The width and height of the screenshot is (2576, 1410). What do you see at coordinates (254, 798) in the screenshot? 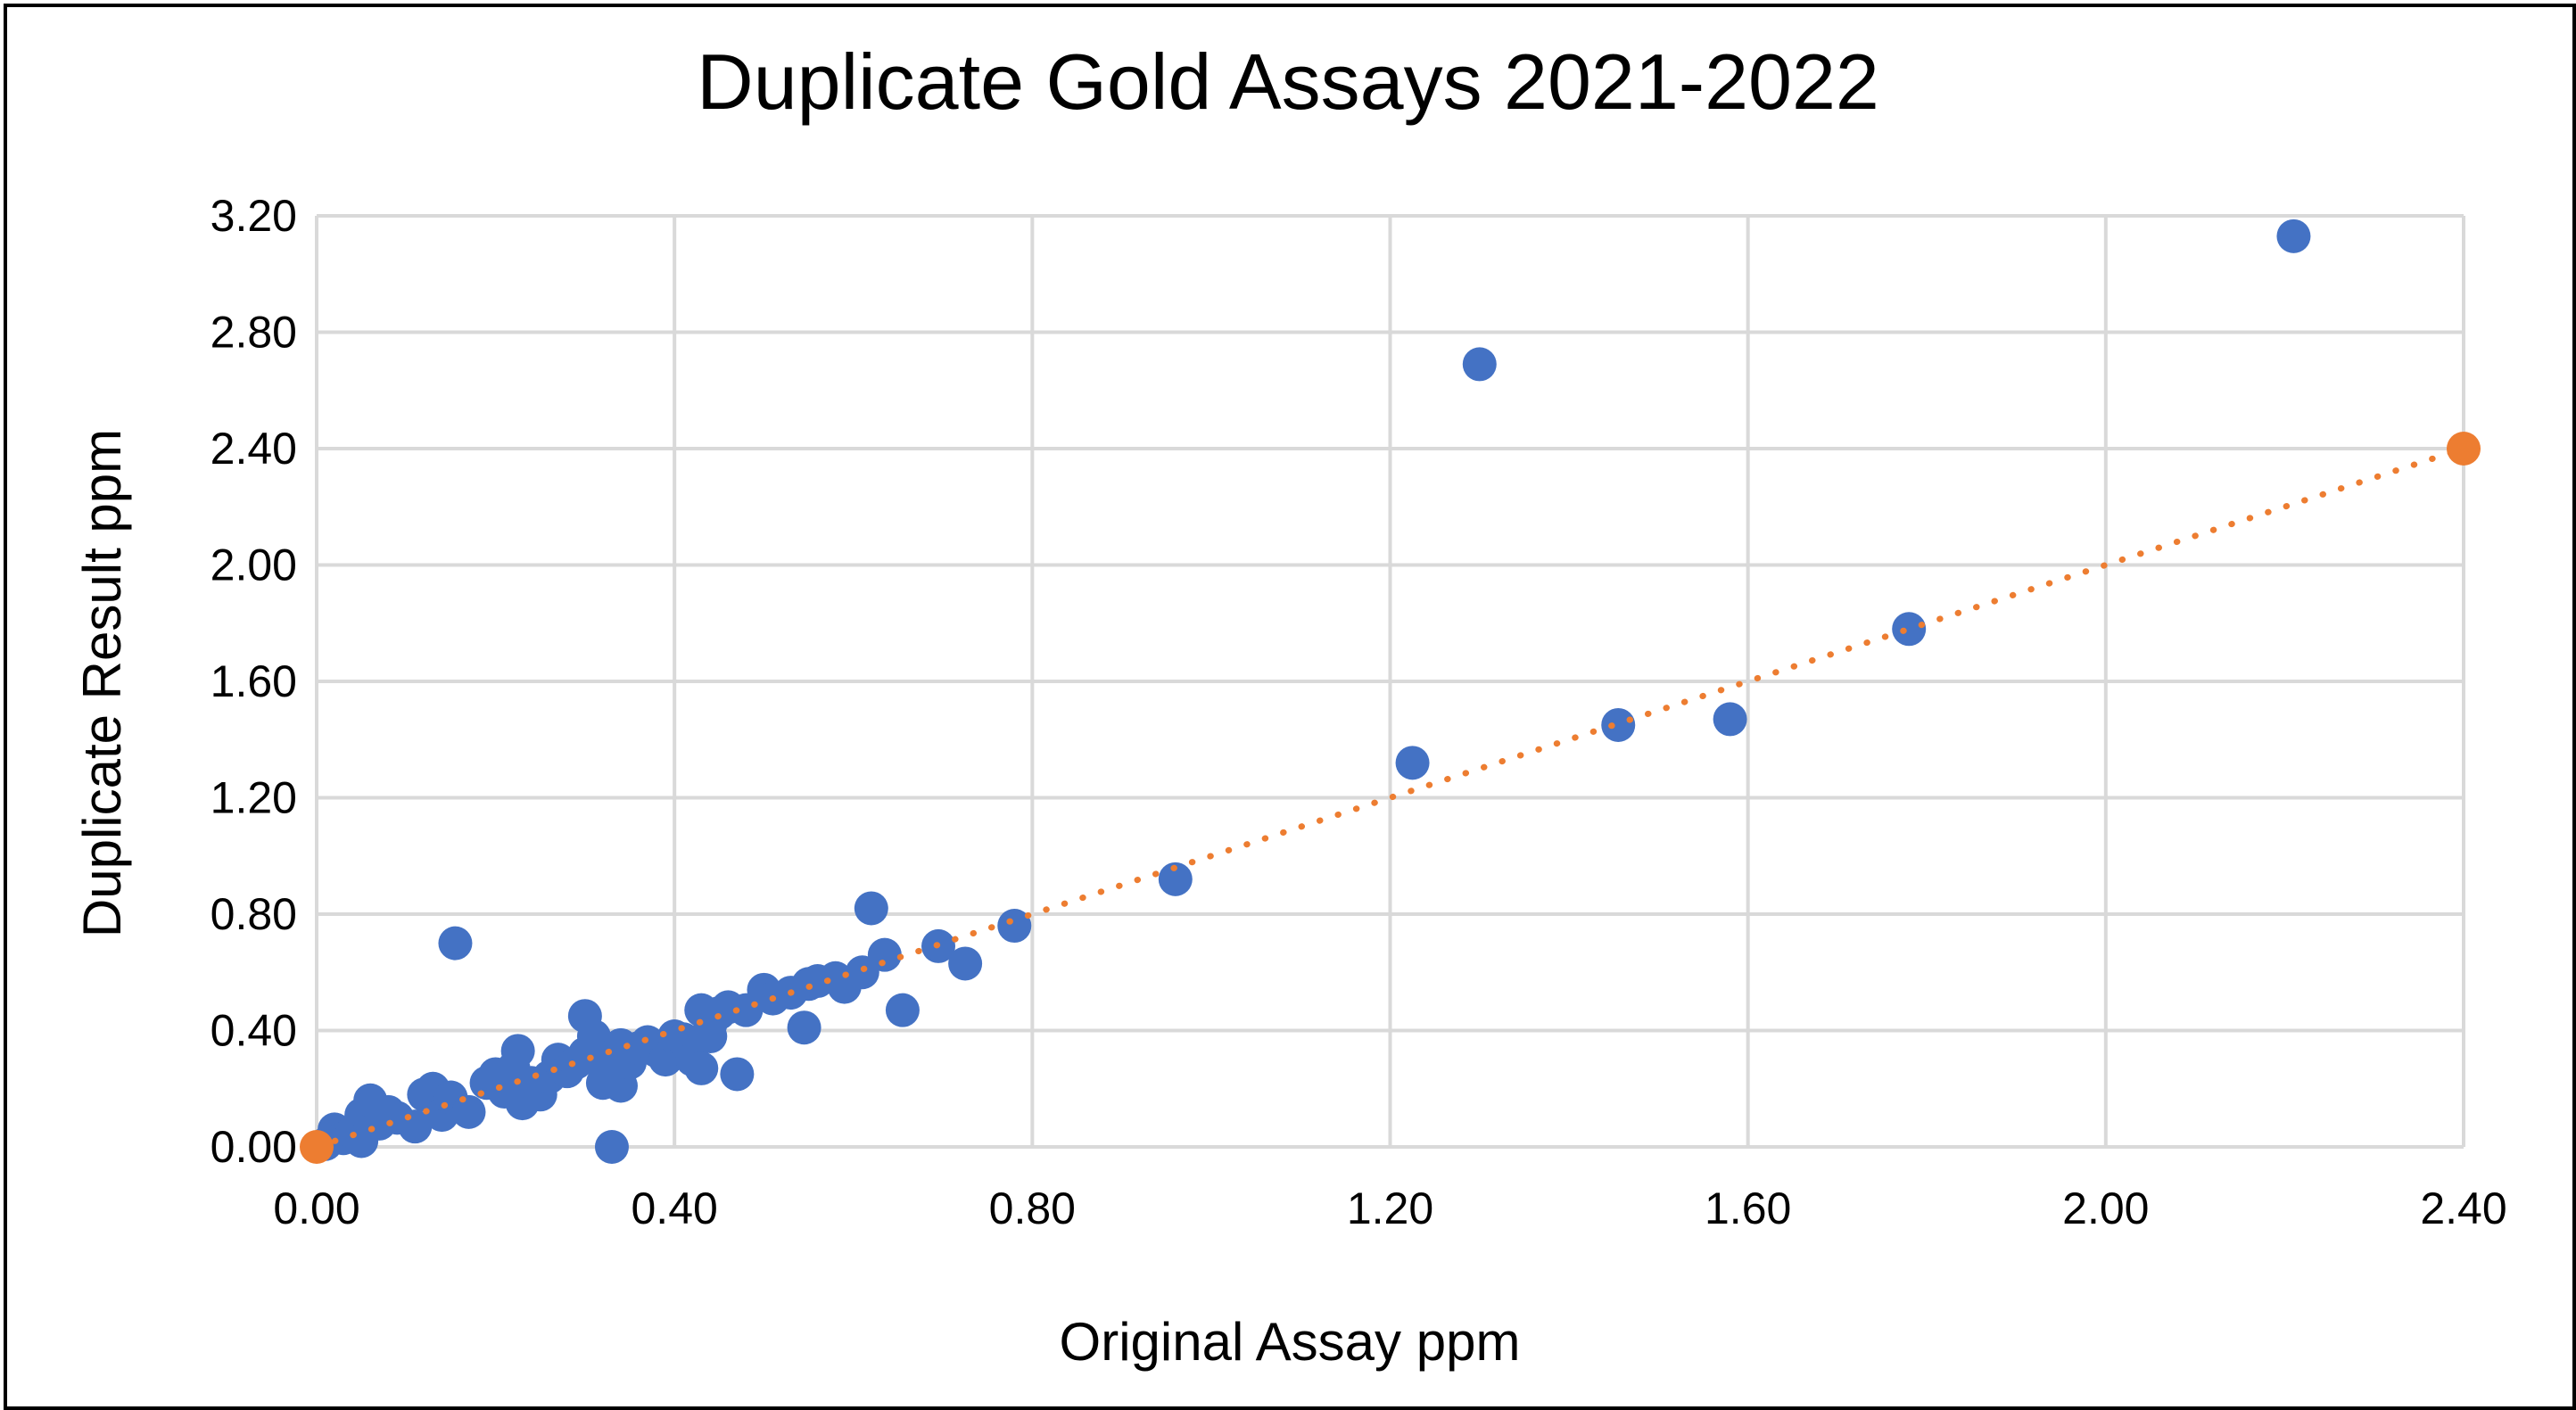
I see `y-tick-label: 1.20` at bounding box center [254, 798].